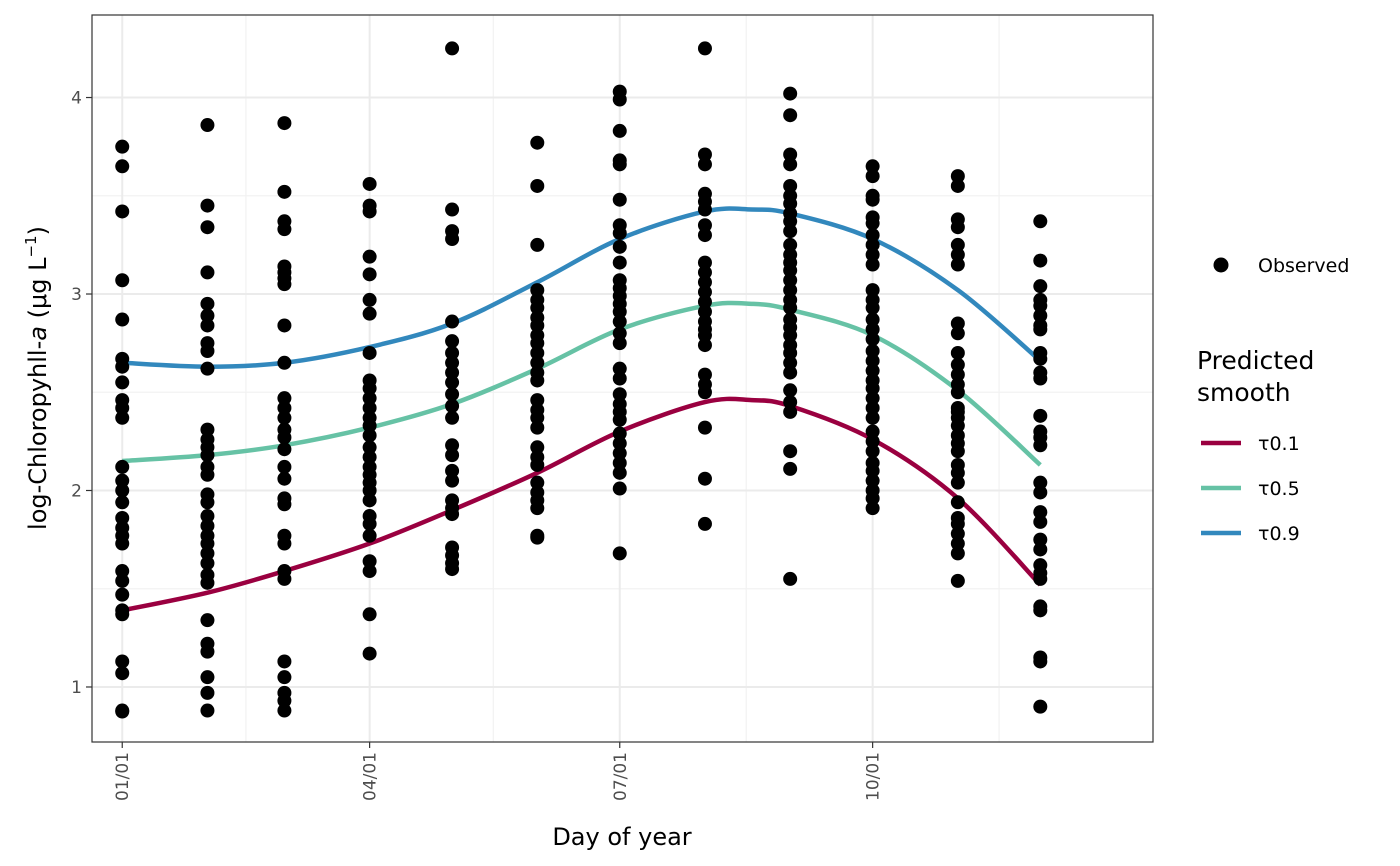 The height and width of the screenshot is (866, 1400). I want to click on y-tick-label: 1, so click(76, 688).